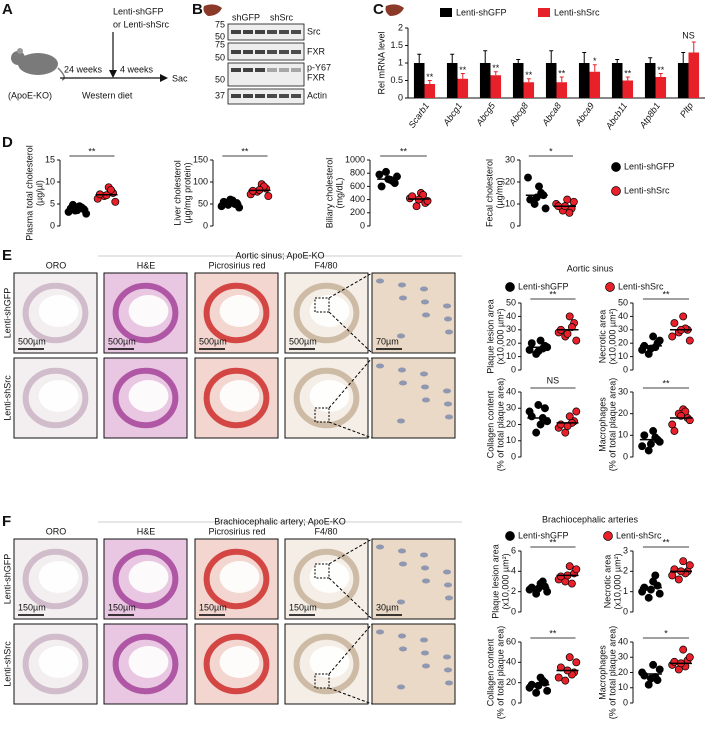 The width and height of the screenshot is (713, 736). What do you see at coordinates (490, 336) in the screenshot?
I see `y-axis-label: Plaque lesion area` at bounding box center [490, 336].